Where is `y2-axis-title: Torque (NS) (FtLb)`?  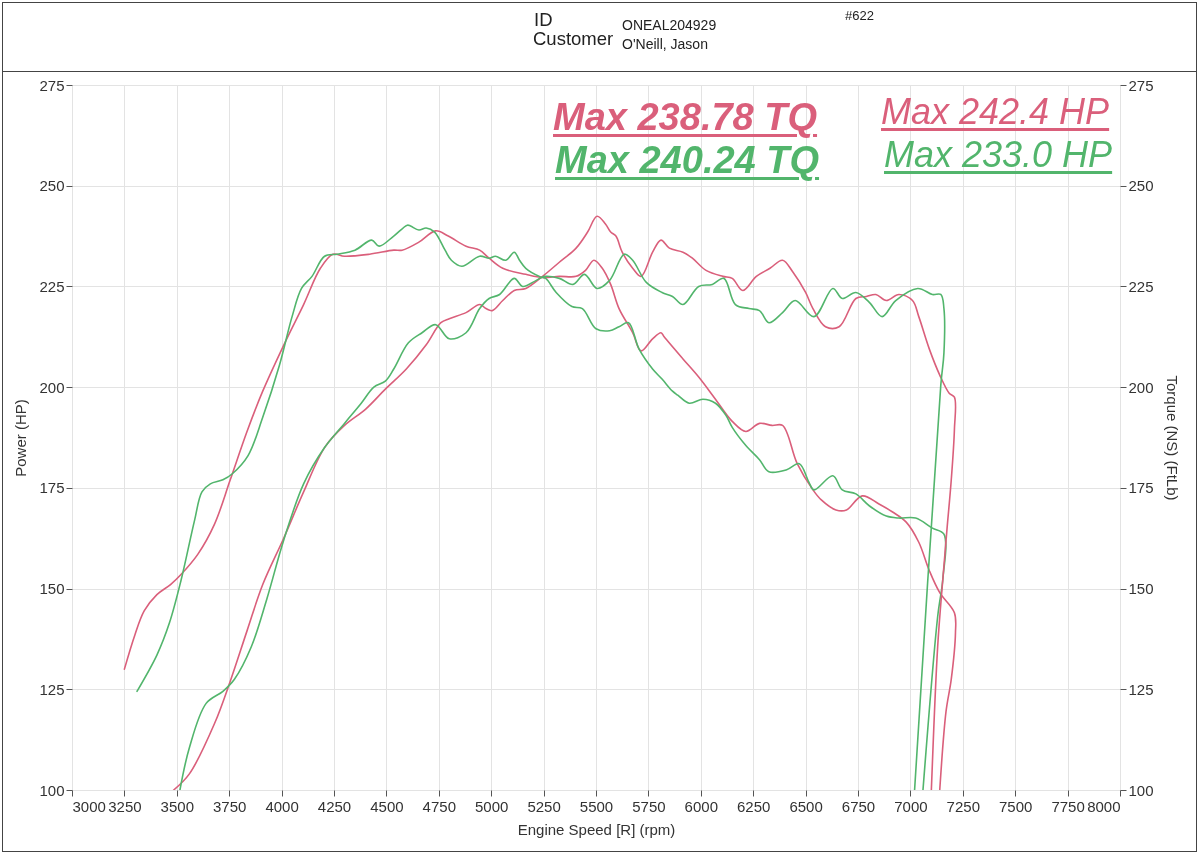 y2-axis-title: Torque (NS) (FtLb) is located at coordinates (1172, 438).